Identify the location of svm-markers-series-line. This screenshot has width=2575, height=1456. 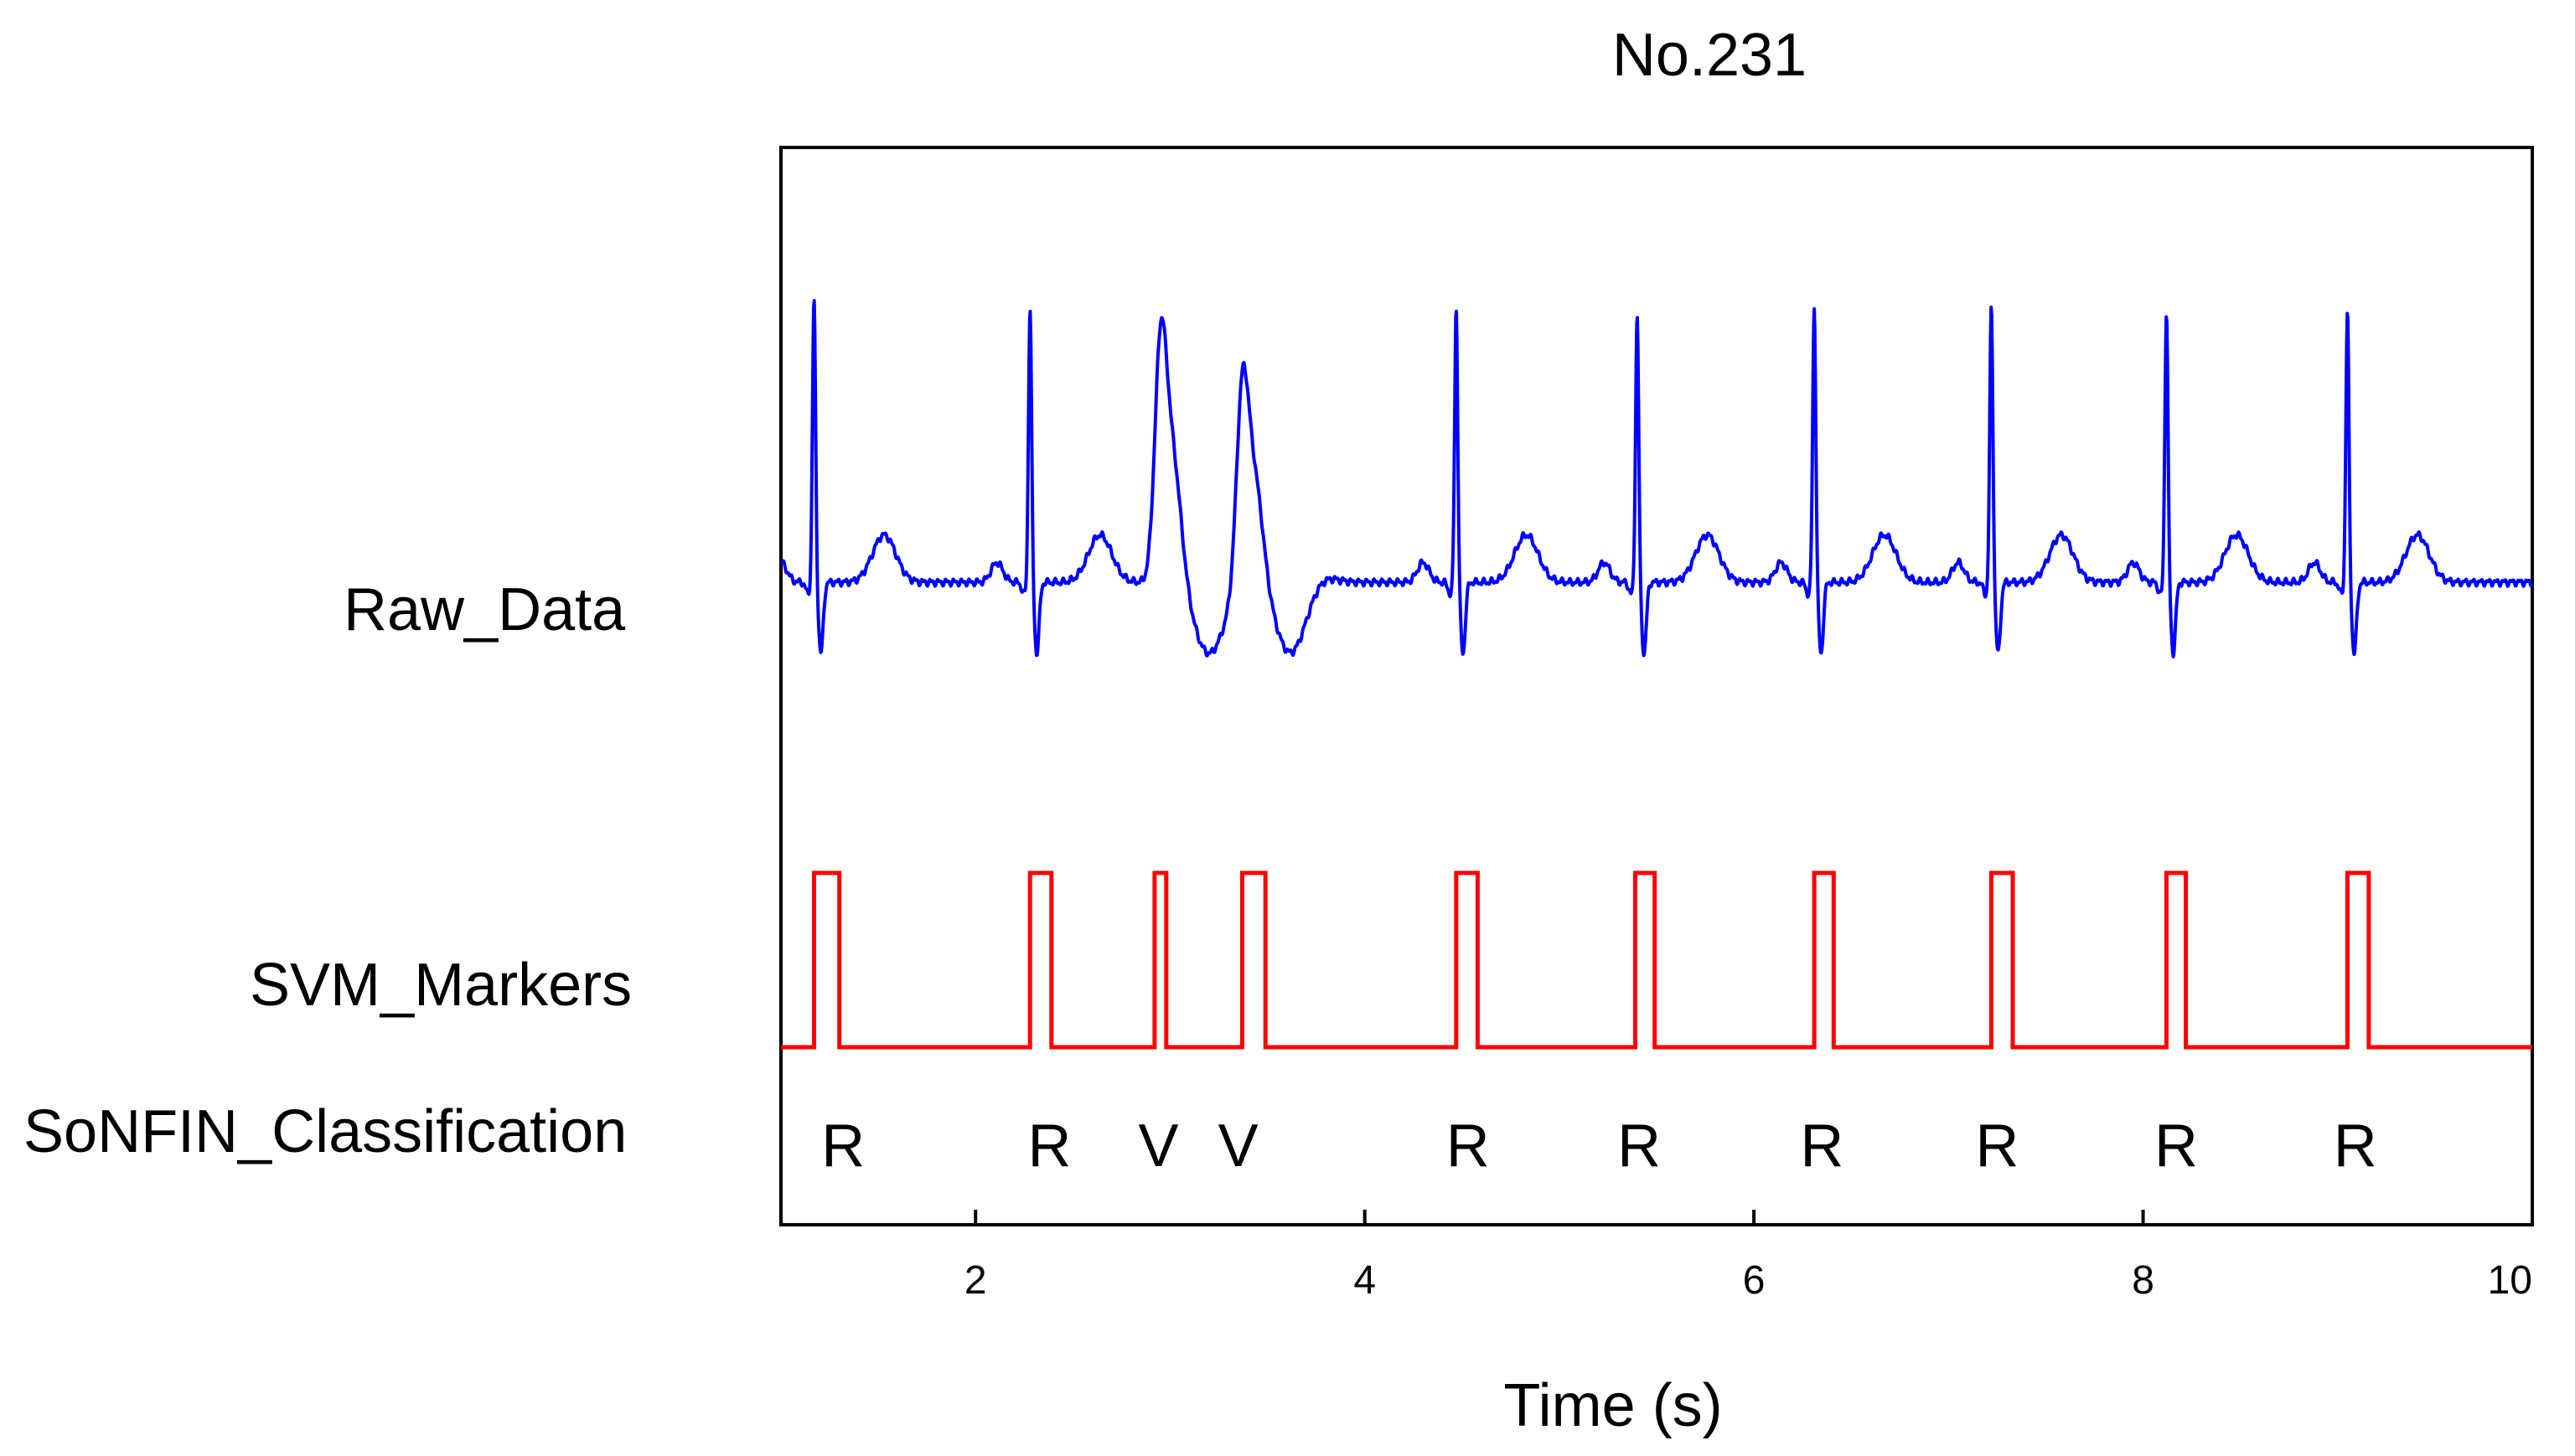
(1657, 960).